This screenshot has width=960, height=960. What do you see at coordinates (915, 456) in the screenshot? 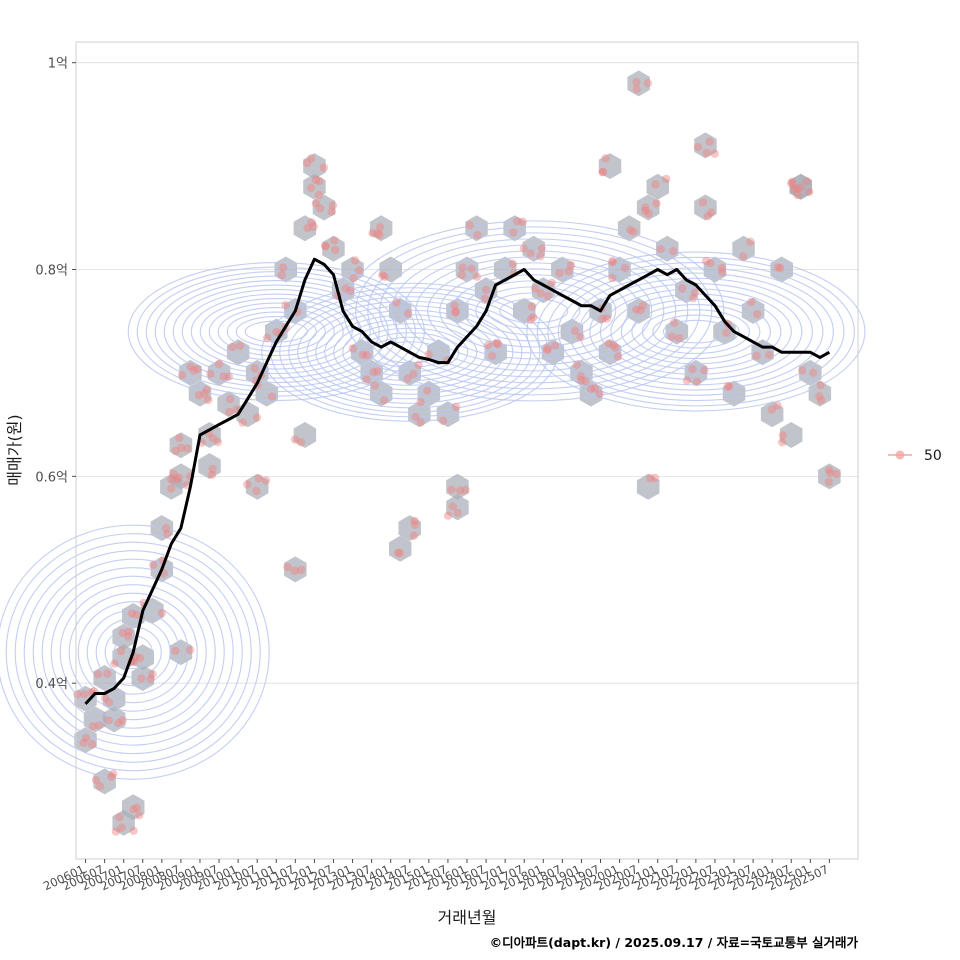
I see `legend: 50` at bounding box center [915, 456].